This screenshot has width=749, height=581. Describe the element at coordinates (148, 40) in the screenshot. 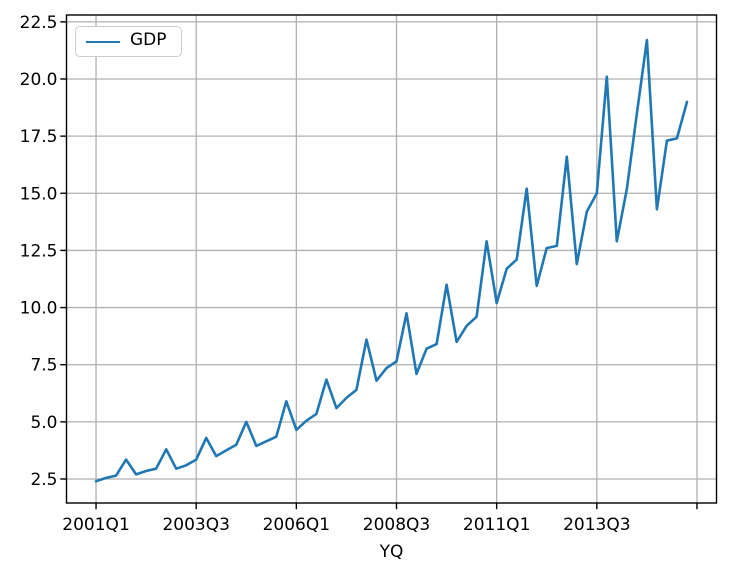

I see `legend-label: GDP` at that location.